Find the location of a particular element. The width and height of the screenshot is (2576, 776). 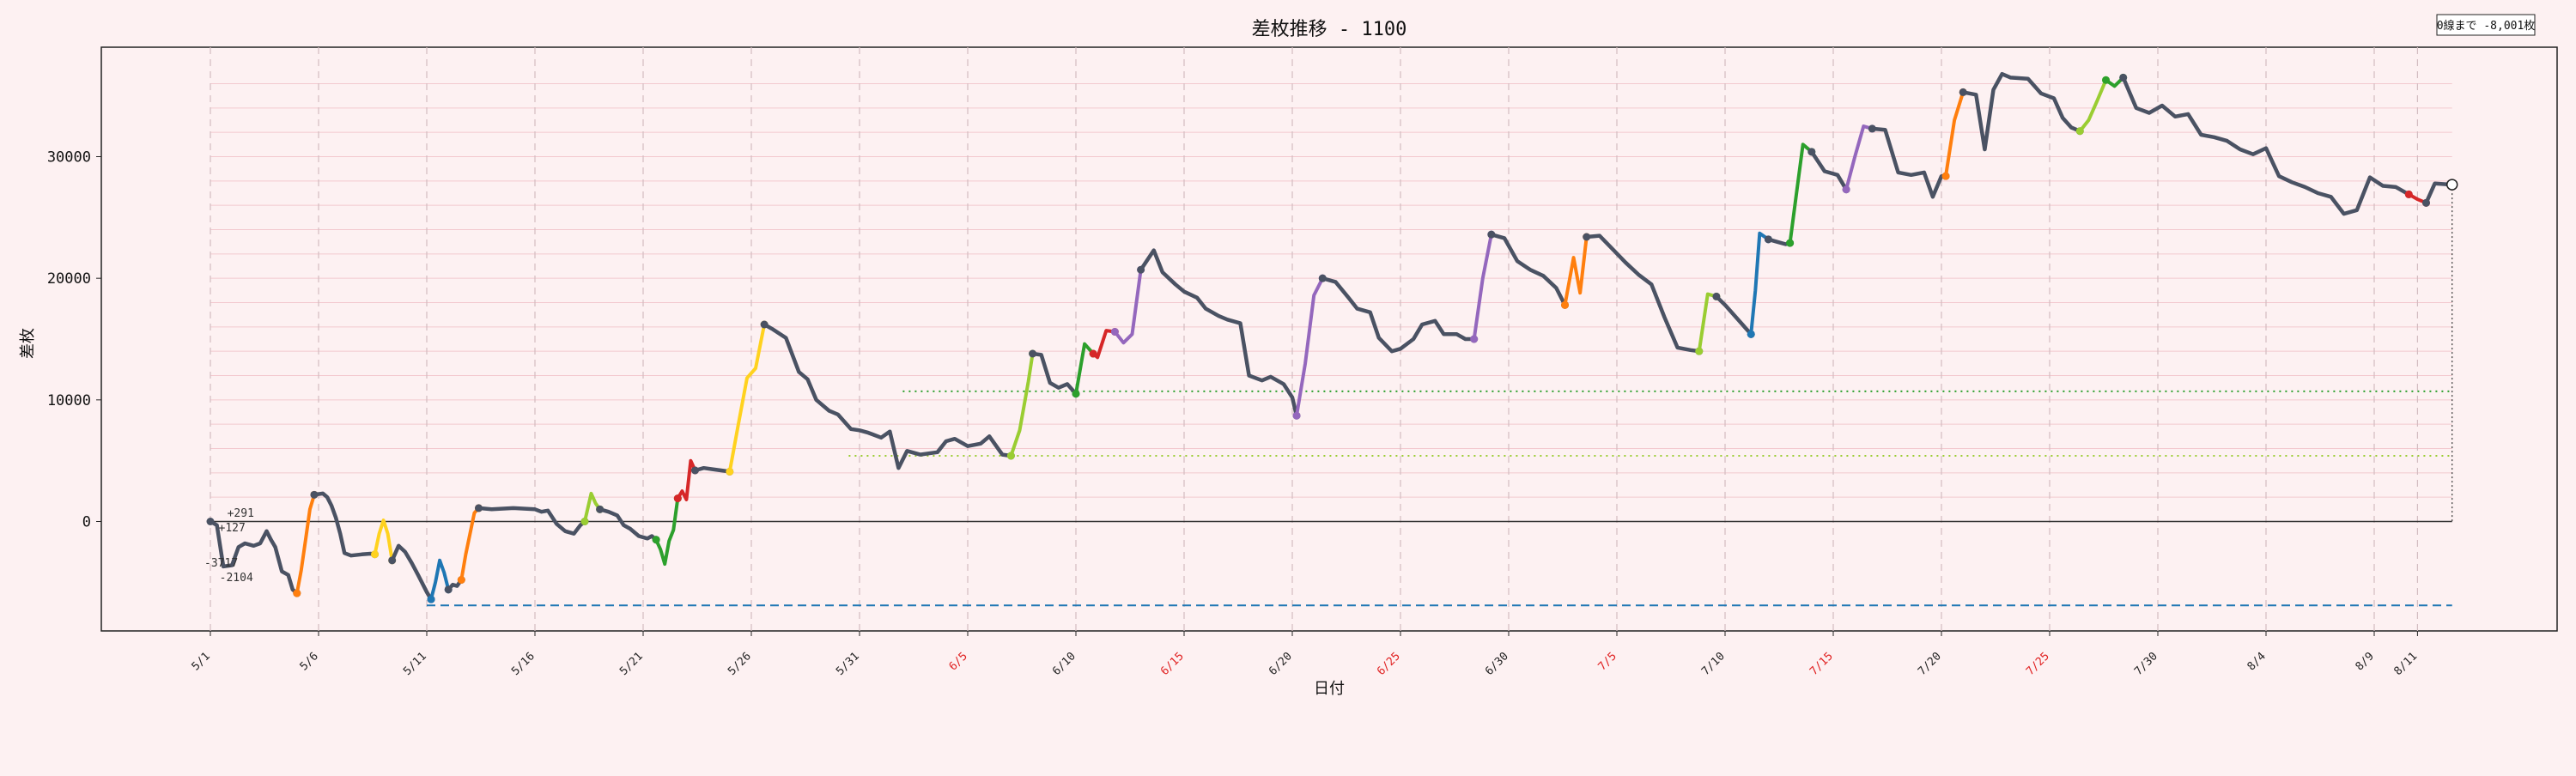

x-tick-label: 8/4 is located at coordinates (2257, 661).